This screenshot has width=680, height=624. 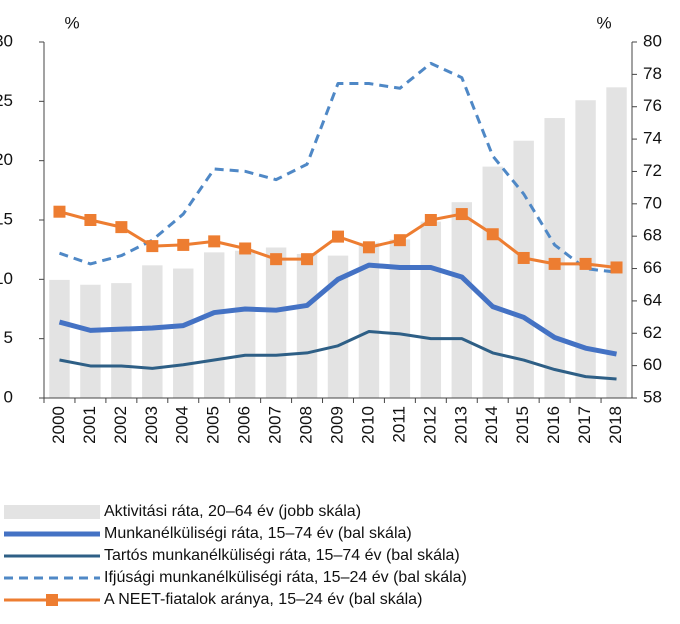 I want to click on y-tick-label: 0, so click(x=8, y=396).